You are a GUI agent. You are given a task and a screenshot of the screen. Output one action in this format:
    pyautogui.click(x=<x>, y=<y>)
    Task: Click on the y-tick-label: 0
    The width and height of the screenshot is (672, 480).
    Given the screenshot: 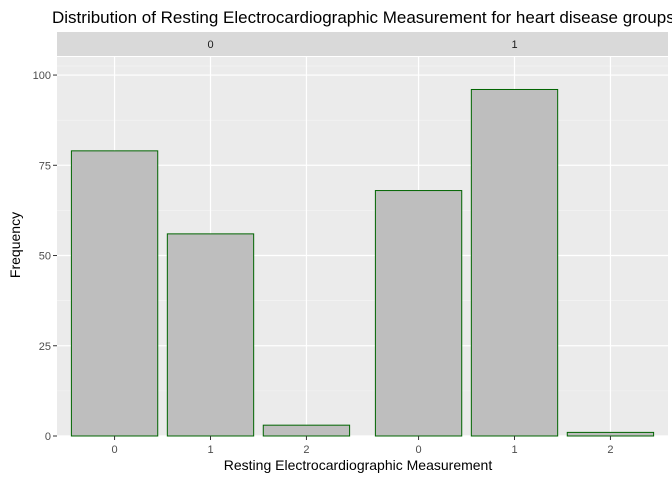 What is the action you would take?
    pyautogui.click(x=48, y=437)
    